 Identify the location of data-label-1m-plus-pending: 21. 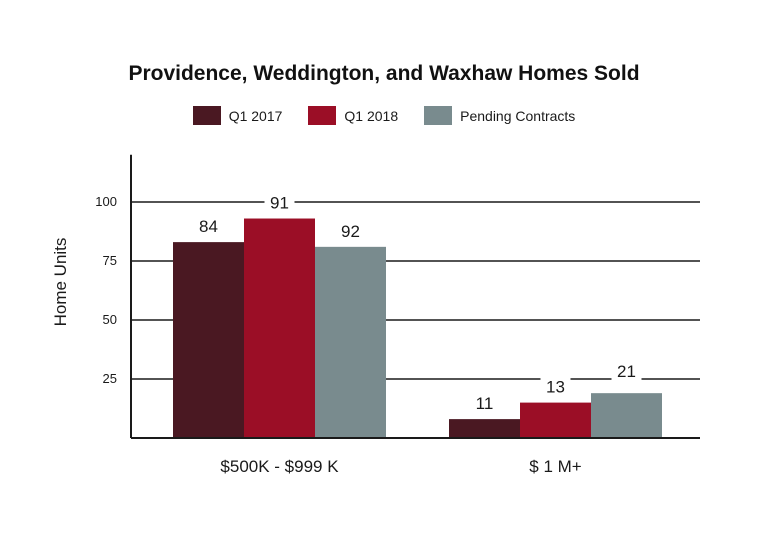
(626, 371).